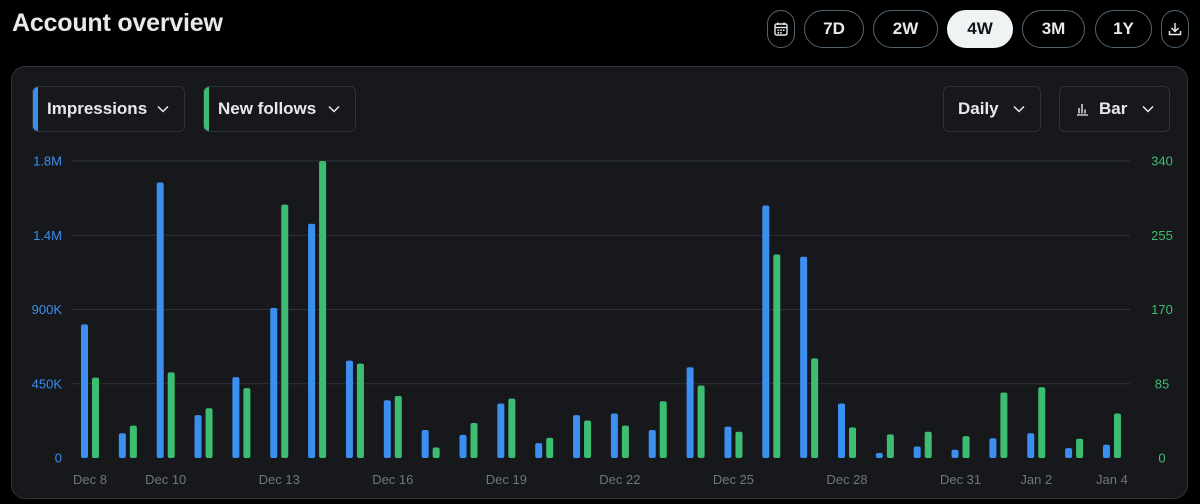 This screenshot has height=504, width=1200. Describe the element at coordinates (980, 29) in the screenshot. I see `range-4w-button: 4W` at that location.